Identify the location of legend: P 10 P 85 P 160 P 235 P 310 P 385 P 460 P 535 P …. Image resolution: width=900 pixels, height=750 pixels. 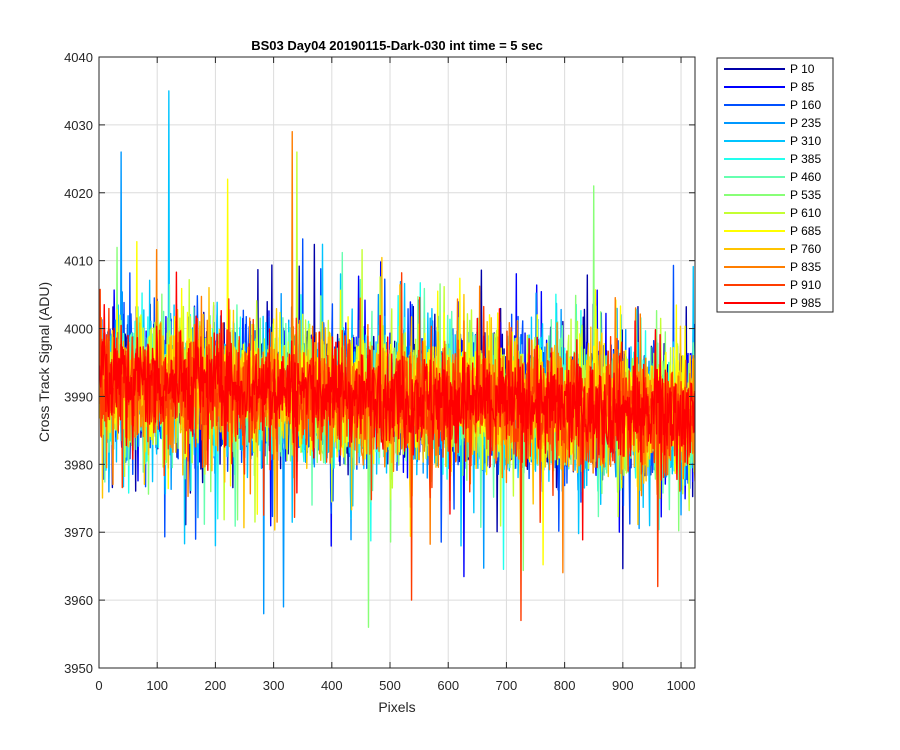
(775, 185).